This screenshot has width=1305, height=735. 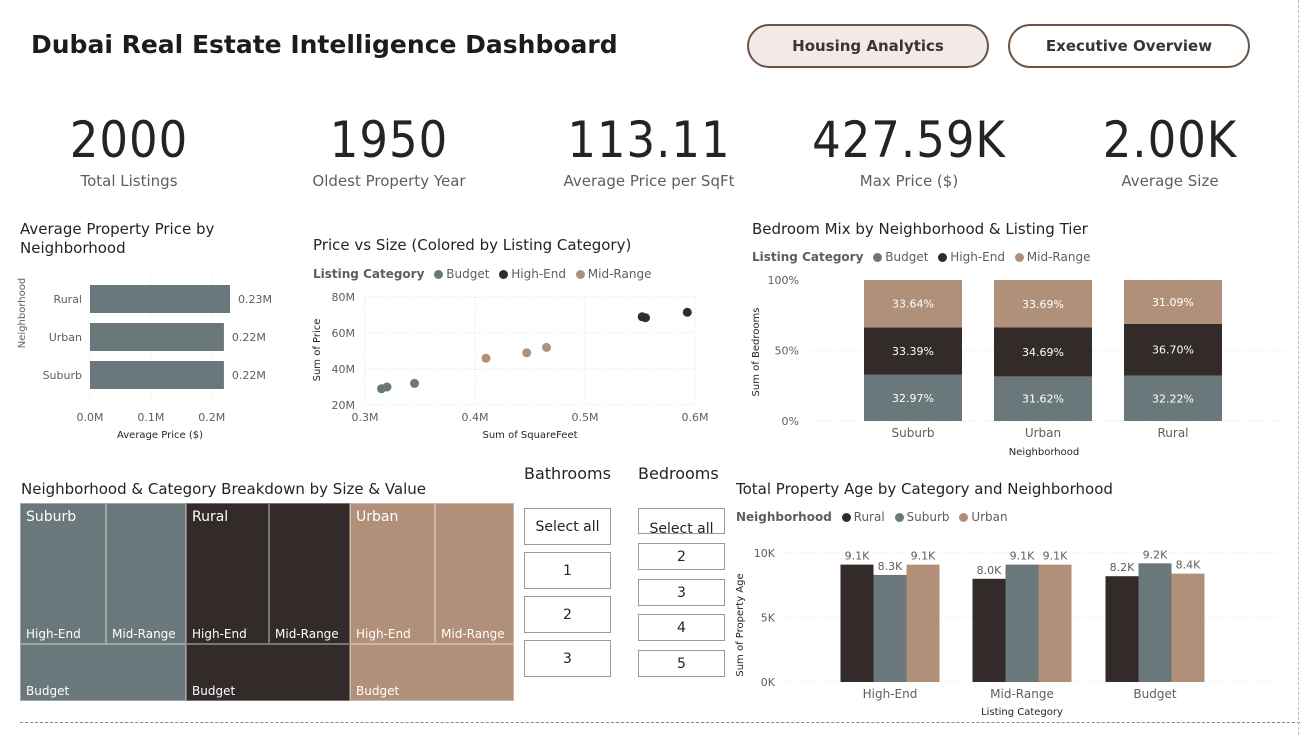 I want to click on slicer-bedrooms-option-5: 5, so click(x=681, y=663).